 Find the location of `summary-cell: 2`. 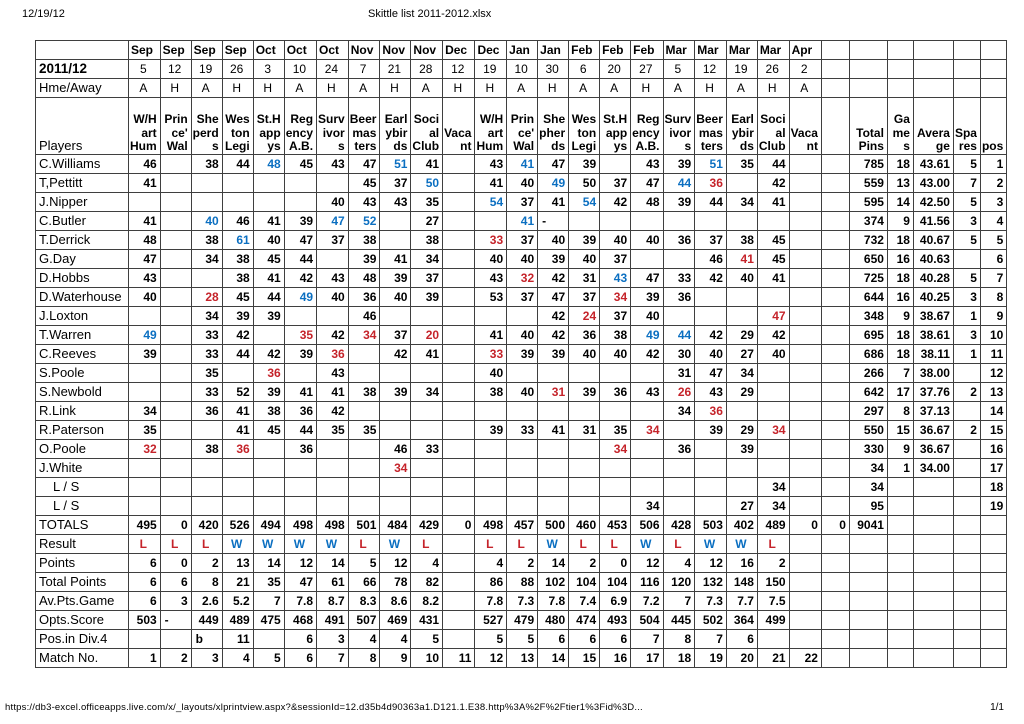

summary-cell: 2 is located at coordinates (206, 563).